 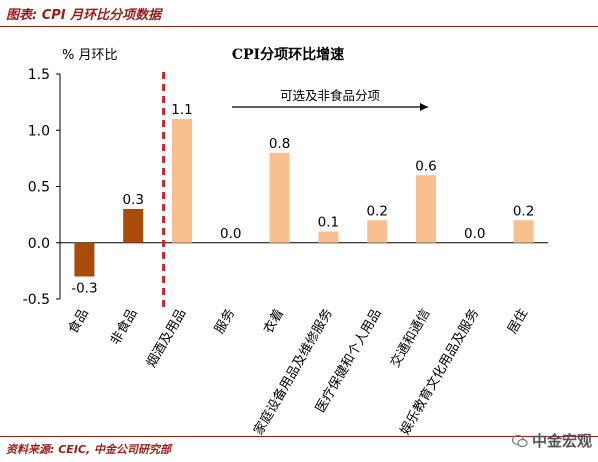 What do you see at coordinates (224, 321) in the screenshot?
I see `category-label: 服务` at bounding box center [224, 321].